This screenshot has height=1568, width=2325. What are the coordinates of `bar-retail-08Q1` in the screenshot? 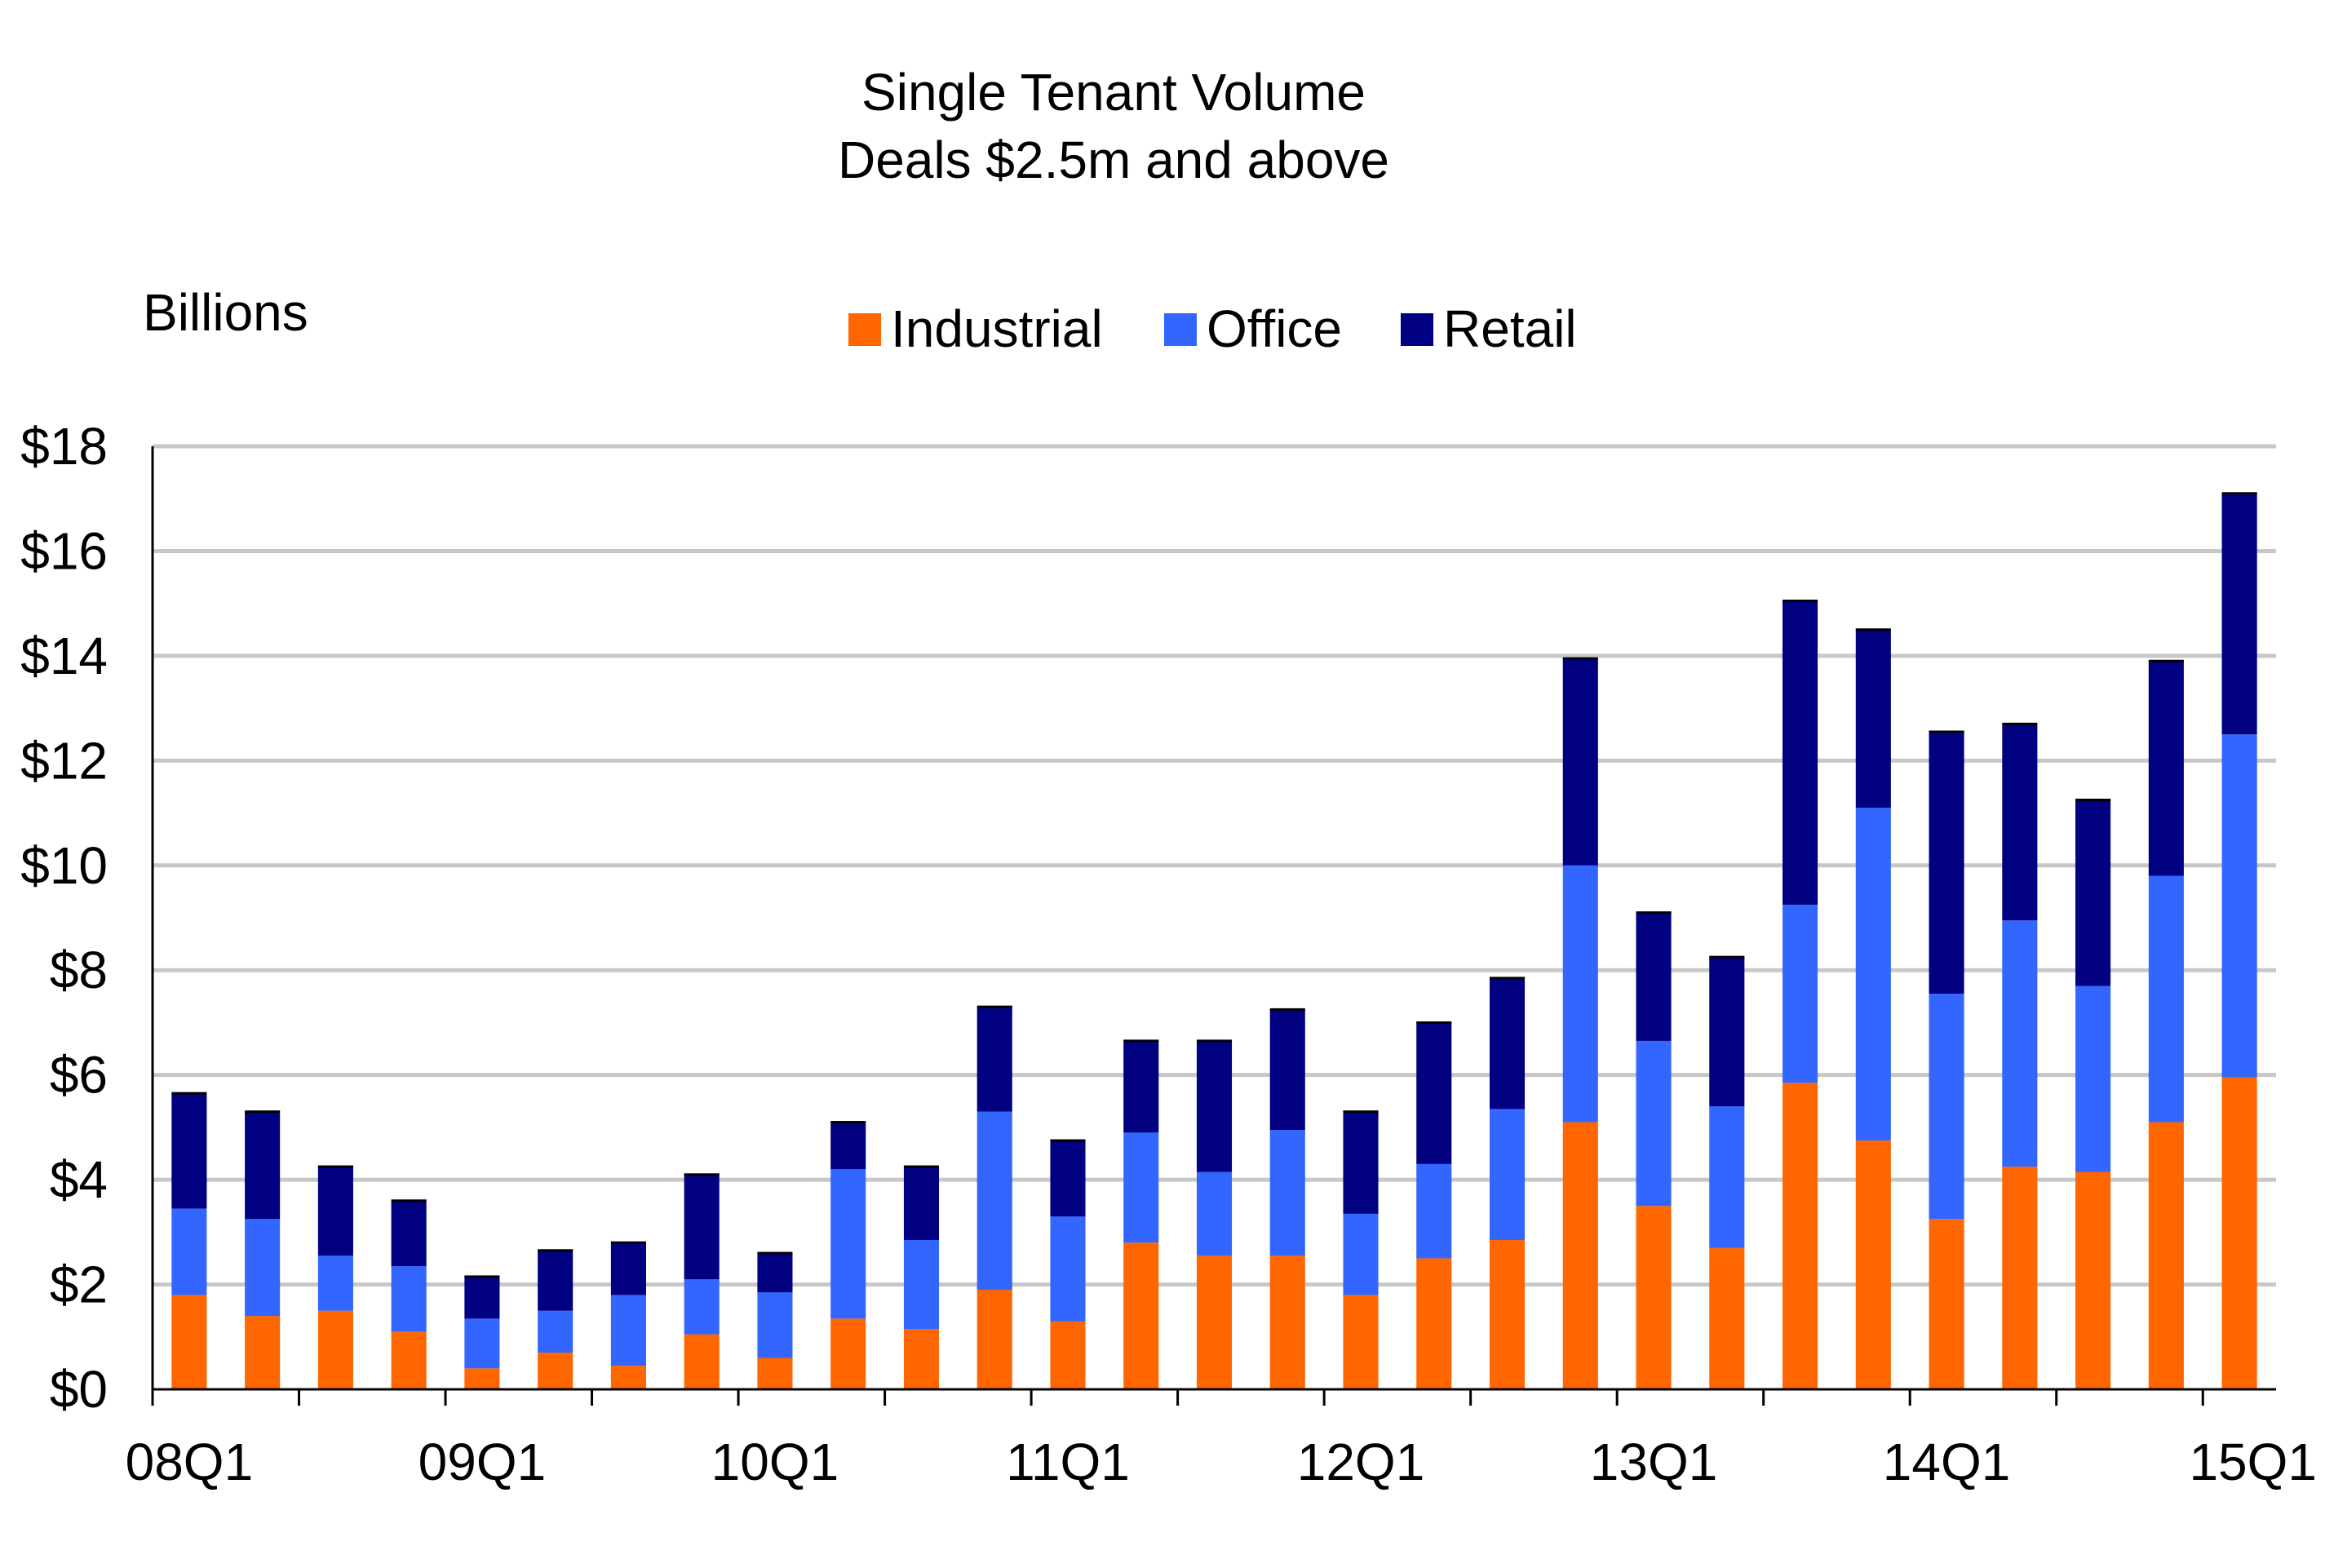 It's located at (189, 1151).